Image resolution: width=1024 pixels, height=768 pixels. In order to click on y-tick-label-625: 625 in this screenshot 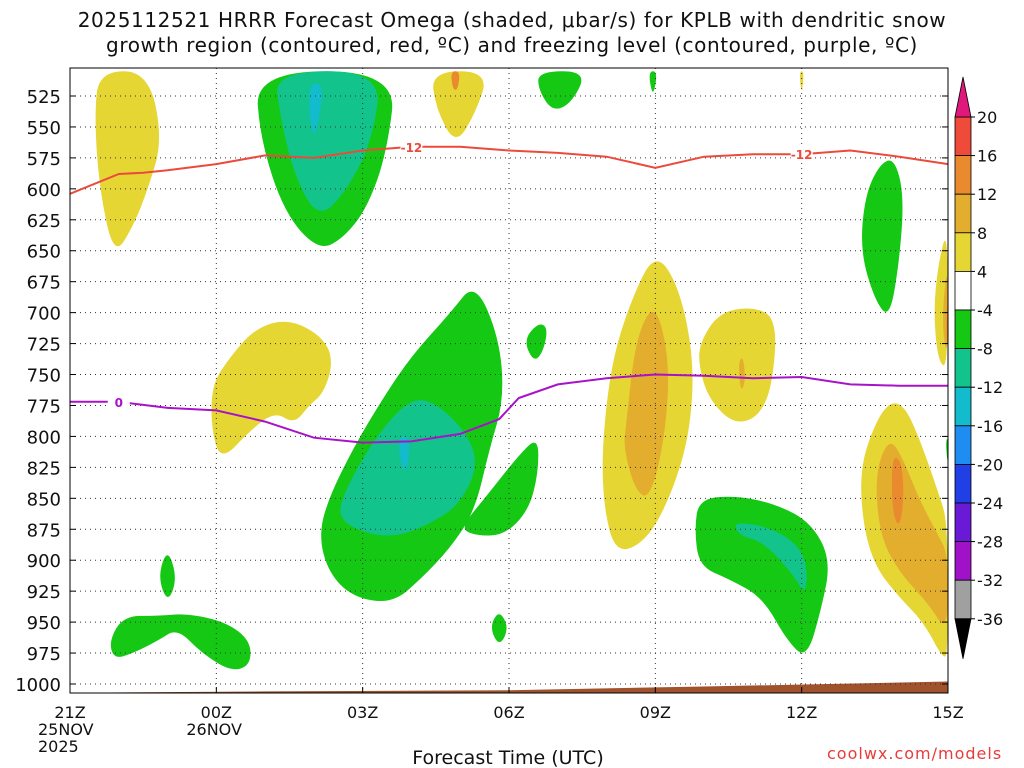, I will do `click(44, 221)`.